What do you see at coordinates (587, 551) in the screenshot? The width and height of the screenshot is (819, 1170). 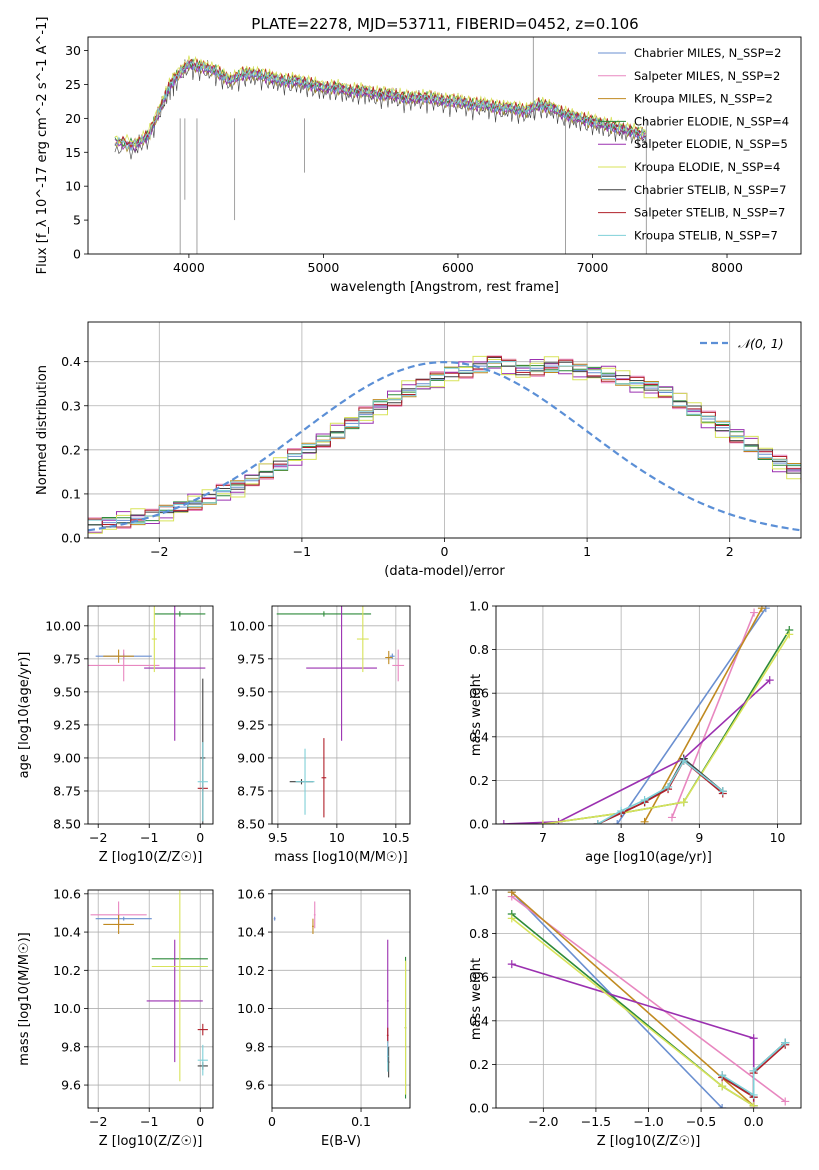 I see `x-tick-label: 1` at bounding box center [587, 551].